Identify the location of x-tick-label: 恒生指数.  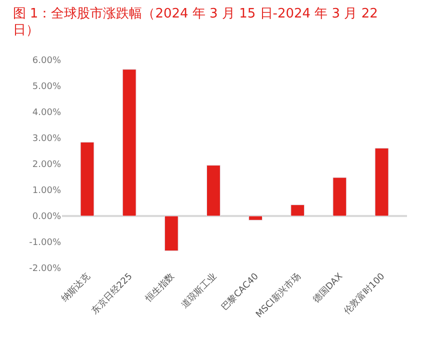
(159, 288).